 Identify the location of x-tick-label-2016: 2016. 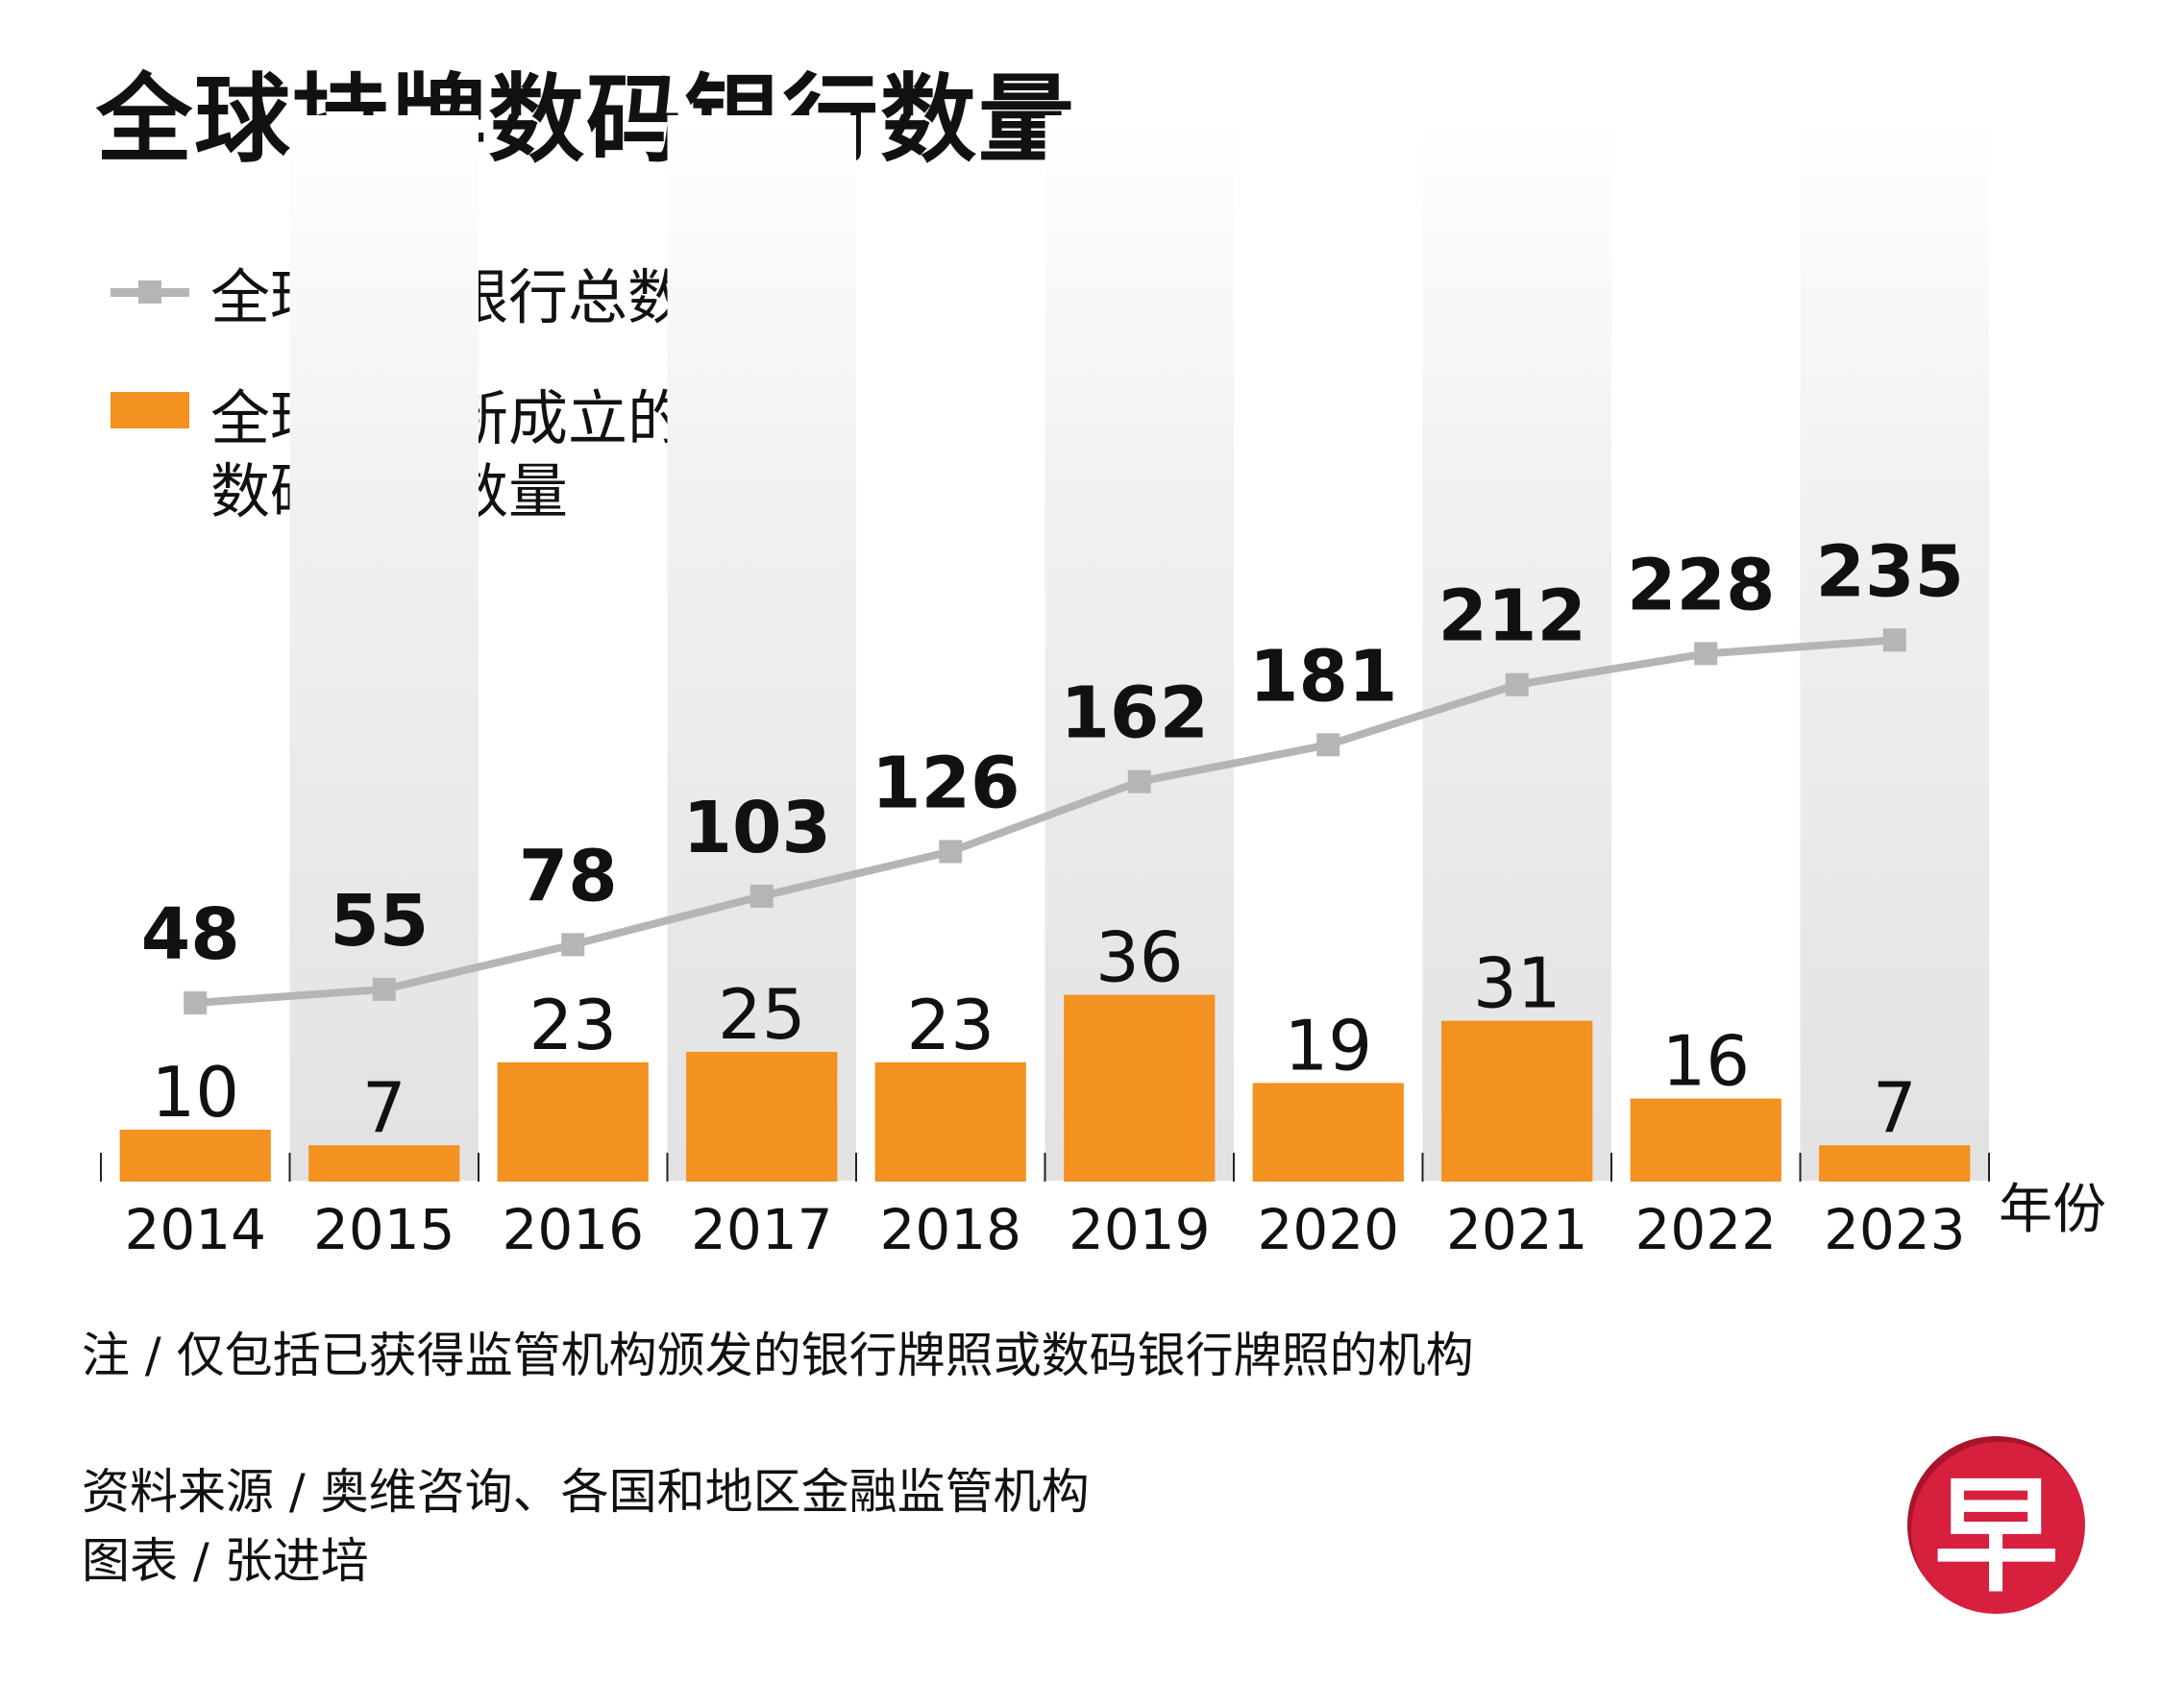
(573, 1229).